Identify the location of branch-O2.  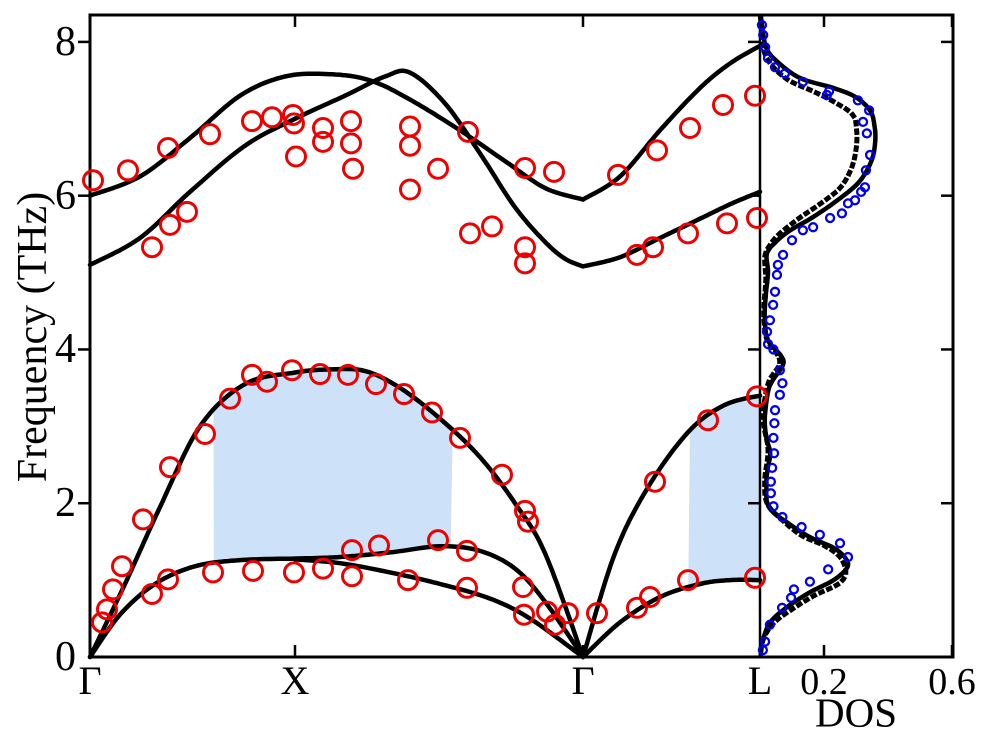
(336, 168).